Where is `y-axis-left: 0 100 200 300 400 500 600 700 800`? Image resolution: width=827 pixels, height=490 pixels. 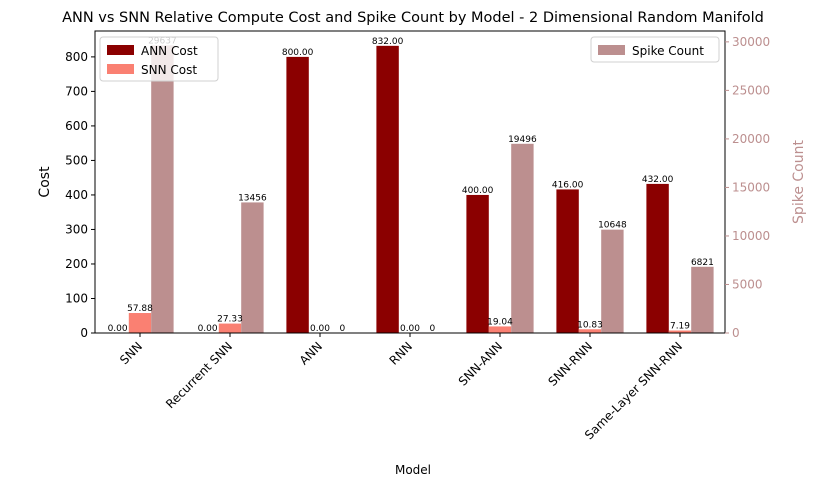
y-axis-left: 0 100 200 300 400 500 600 700 800 is located at coordinates (80, 195).